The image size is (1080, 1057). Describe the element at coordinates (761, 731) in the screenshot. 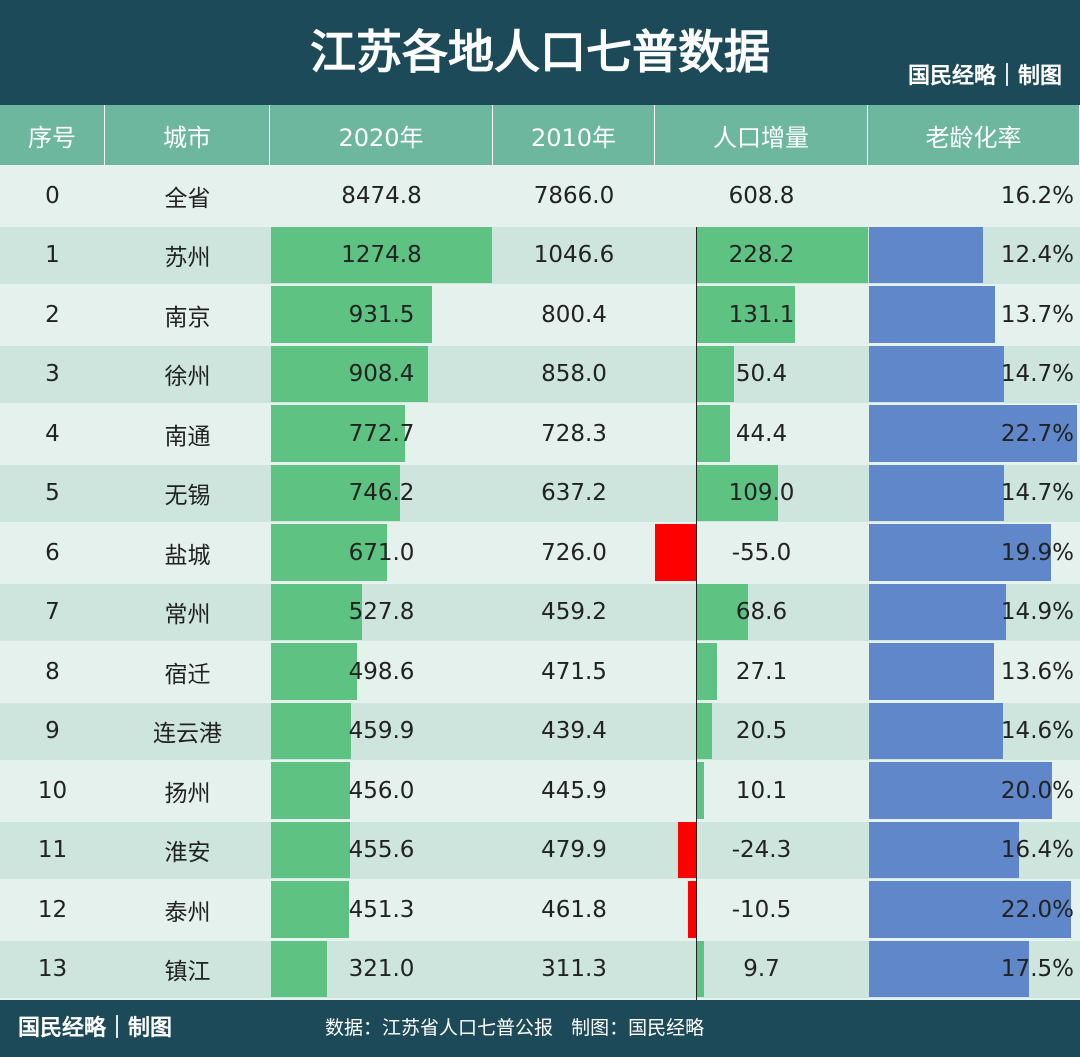

I see `table-cell: 20.5` at that location.